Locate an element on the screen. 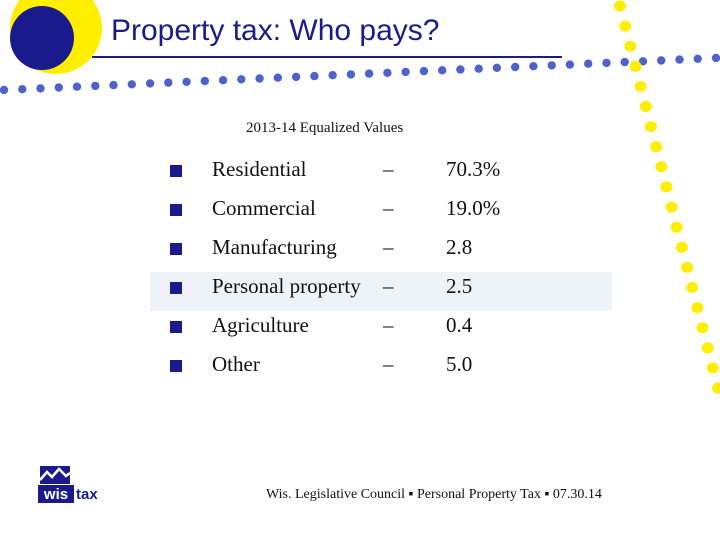 The image size is (720, 540). item-value: 2.5 is located at coordinates (459, 286).